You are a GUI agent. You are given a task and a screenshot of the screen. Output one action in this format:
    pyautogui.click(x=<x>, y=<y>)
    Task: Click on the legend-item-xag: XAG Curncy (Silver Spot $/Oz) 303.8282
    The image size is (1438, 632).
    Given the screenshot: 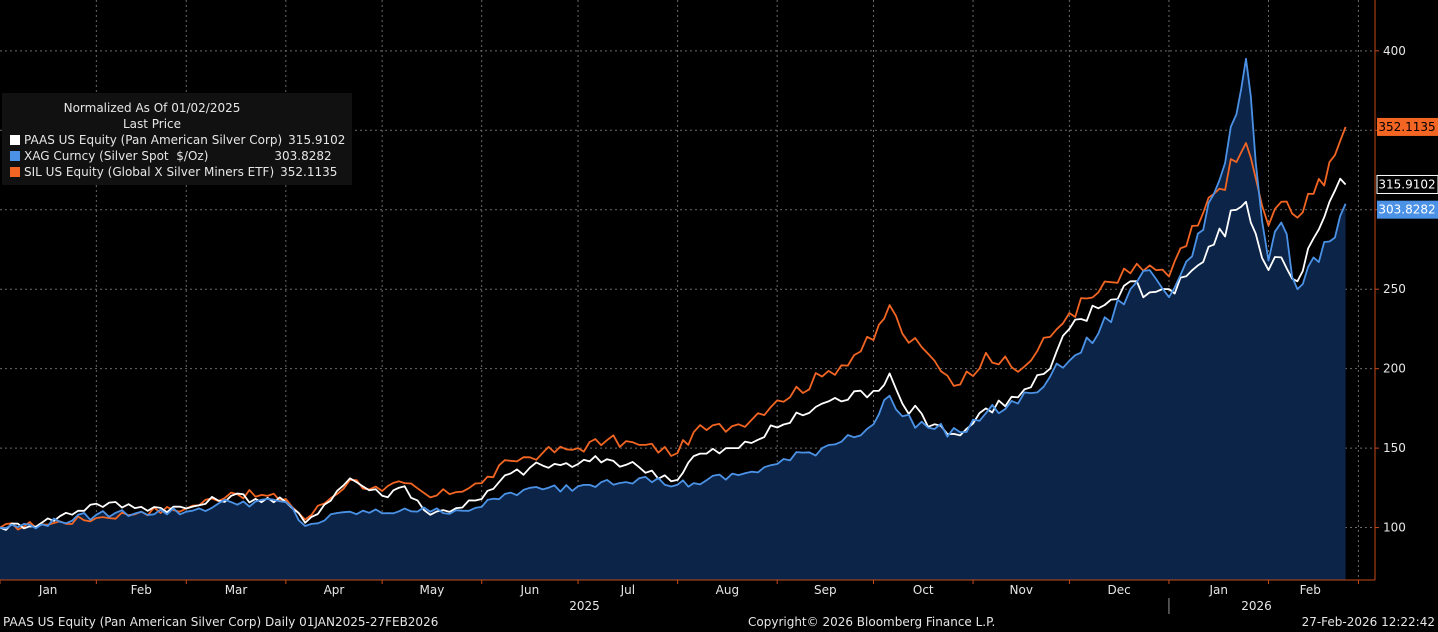 What is the action you would take?
    pyautogui.click(x=177, y=156)
    